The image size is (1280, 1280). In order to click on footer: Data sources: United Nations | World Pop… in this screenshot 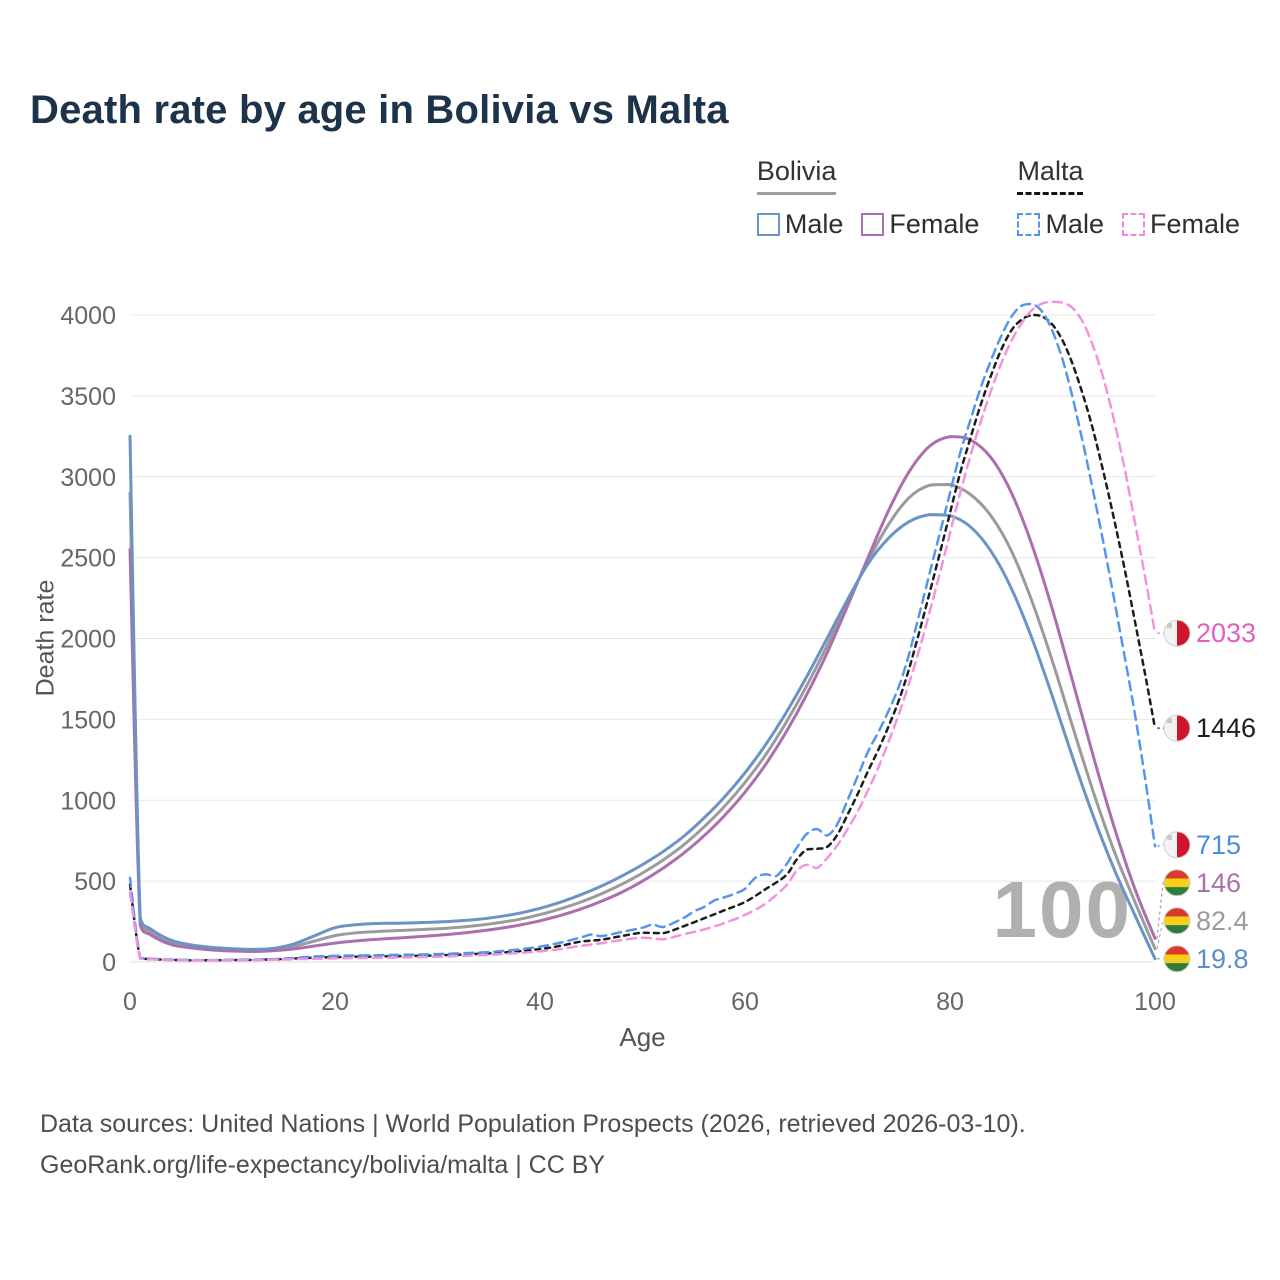, I will do `click(533, 1145)`.